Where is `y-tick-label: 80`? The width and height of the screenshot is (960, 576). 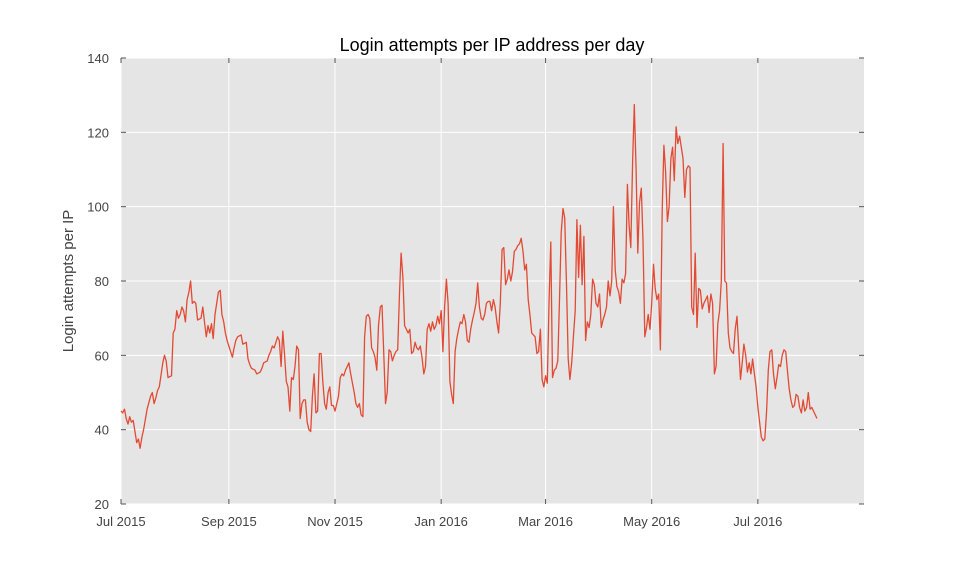 y-tick-label: 80 is located at coordinates (102, 281).